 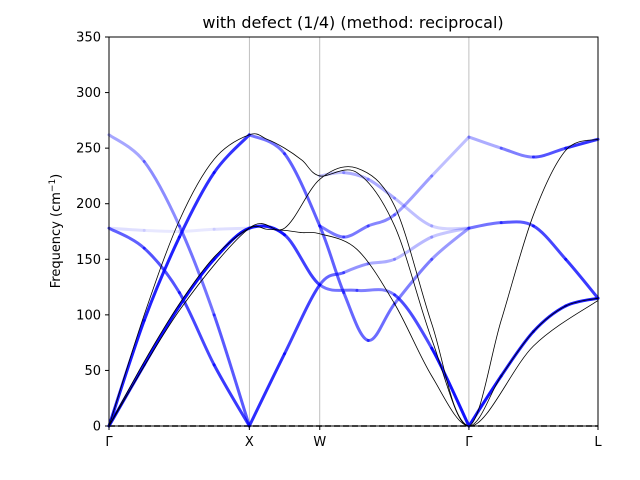 What do you see at coordinates (88, 260) in the screenshot?
I see `y-tick-label-3: 150` at bounding box center [88, 260].